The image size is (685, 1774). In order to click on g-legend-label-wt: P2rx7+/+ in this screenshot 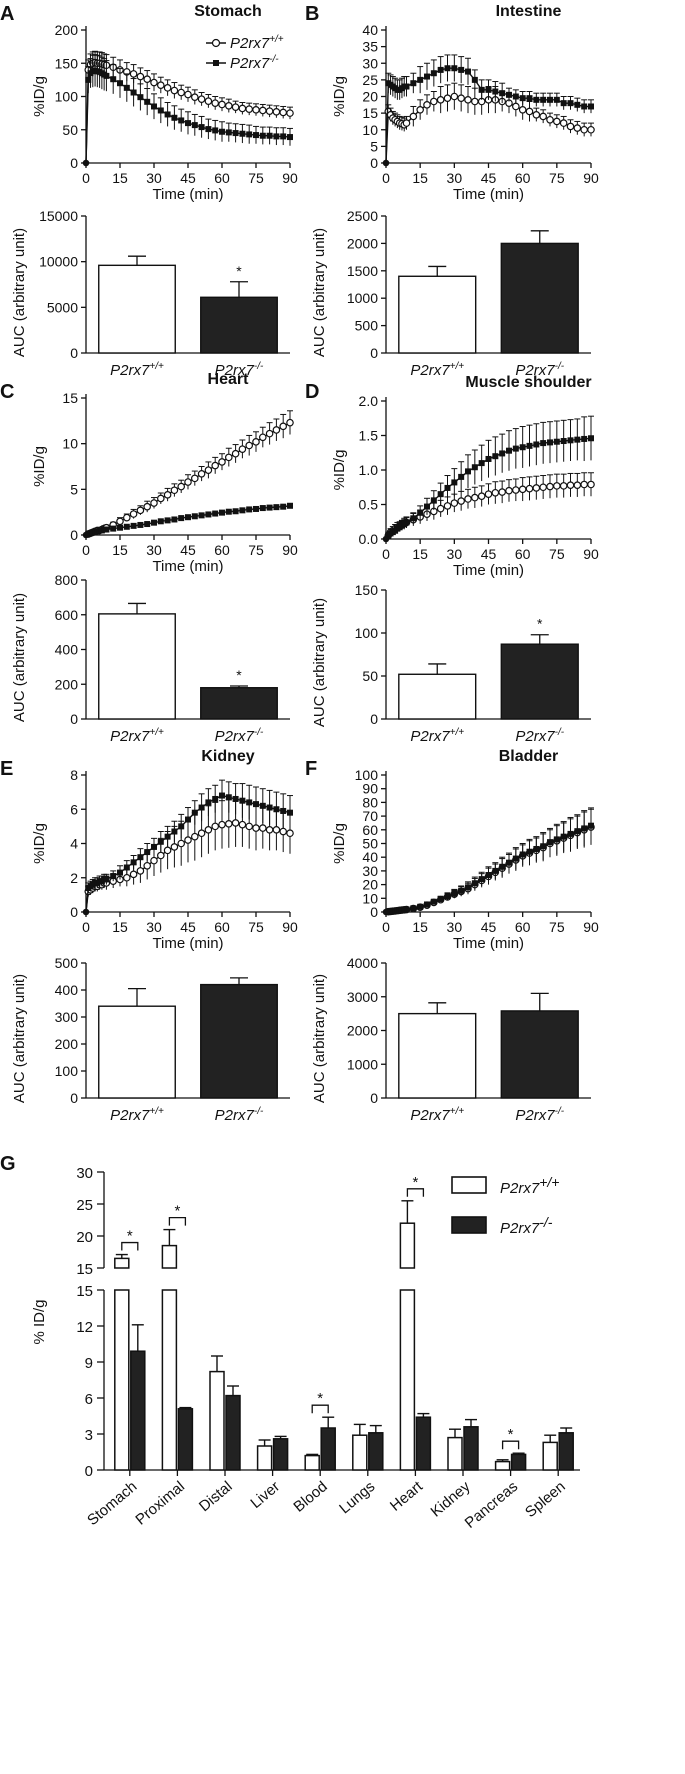, I will do `click(529, 1185)`.